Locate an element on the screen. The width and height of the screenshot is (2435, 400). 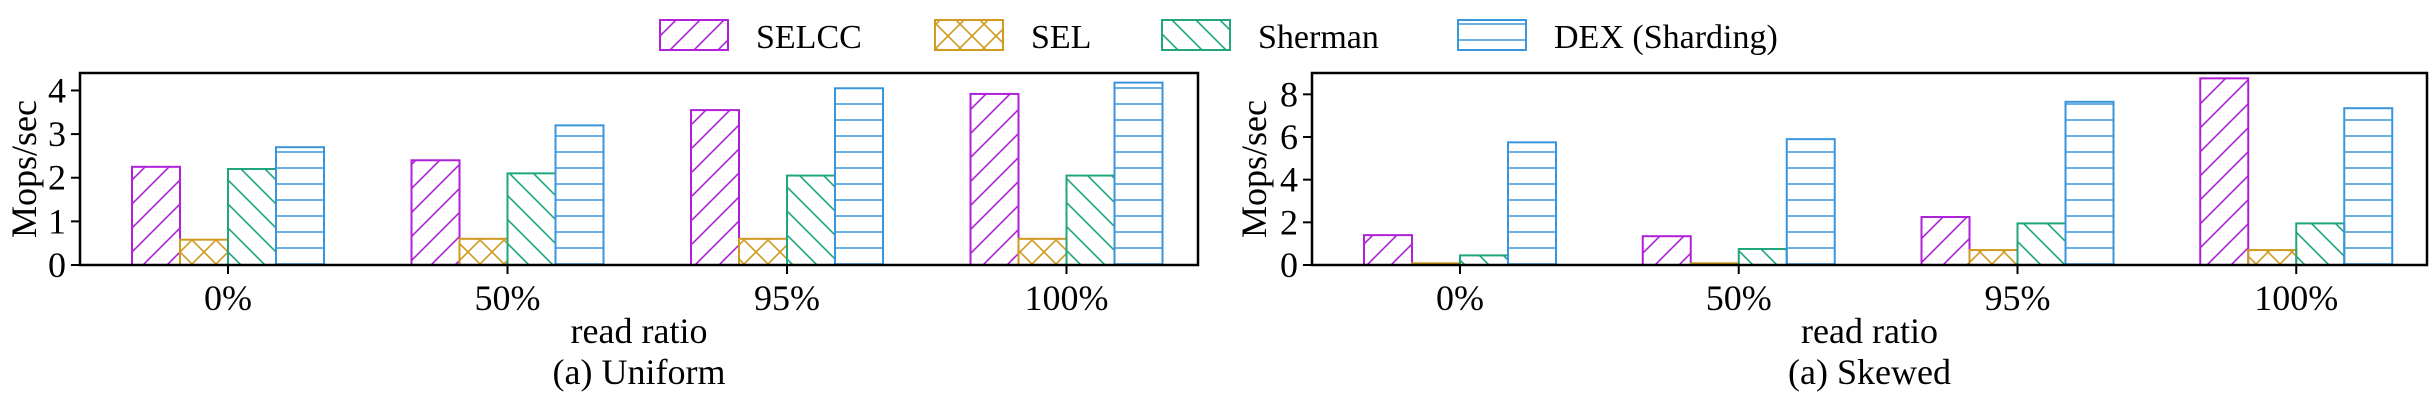
legend-label-sel: SEL is located at coordinates (1061, 37).